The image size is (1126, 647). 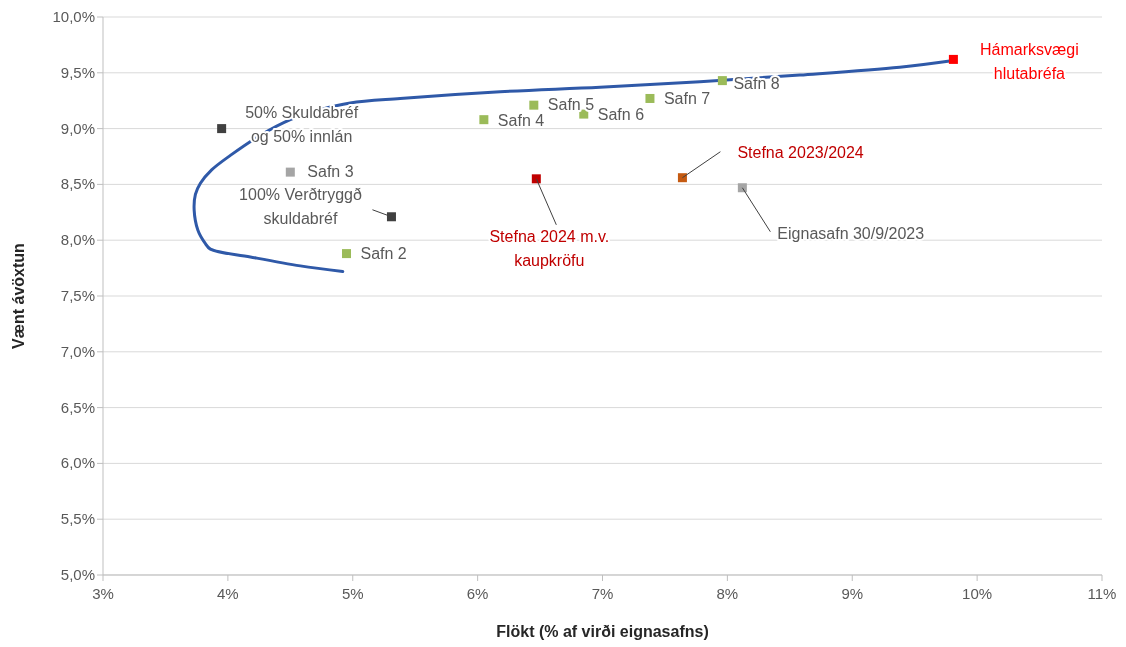 I want to click on x-tick-label: 9%, so click(x=852, y=593).